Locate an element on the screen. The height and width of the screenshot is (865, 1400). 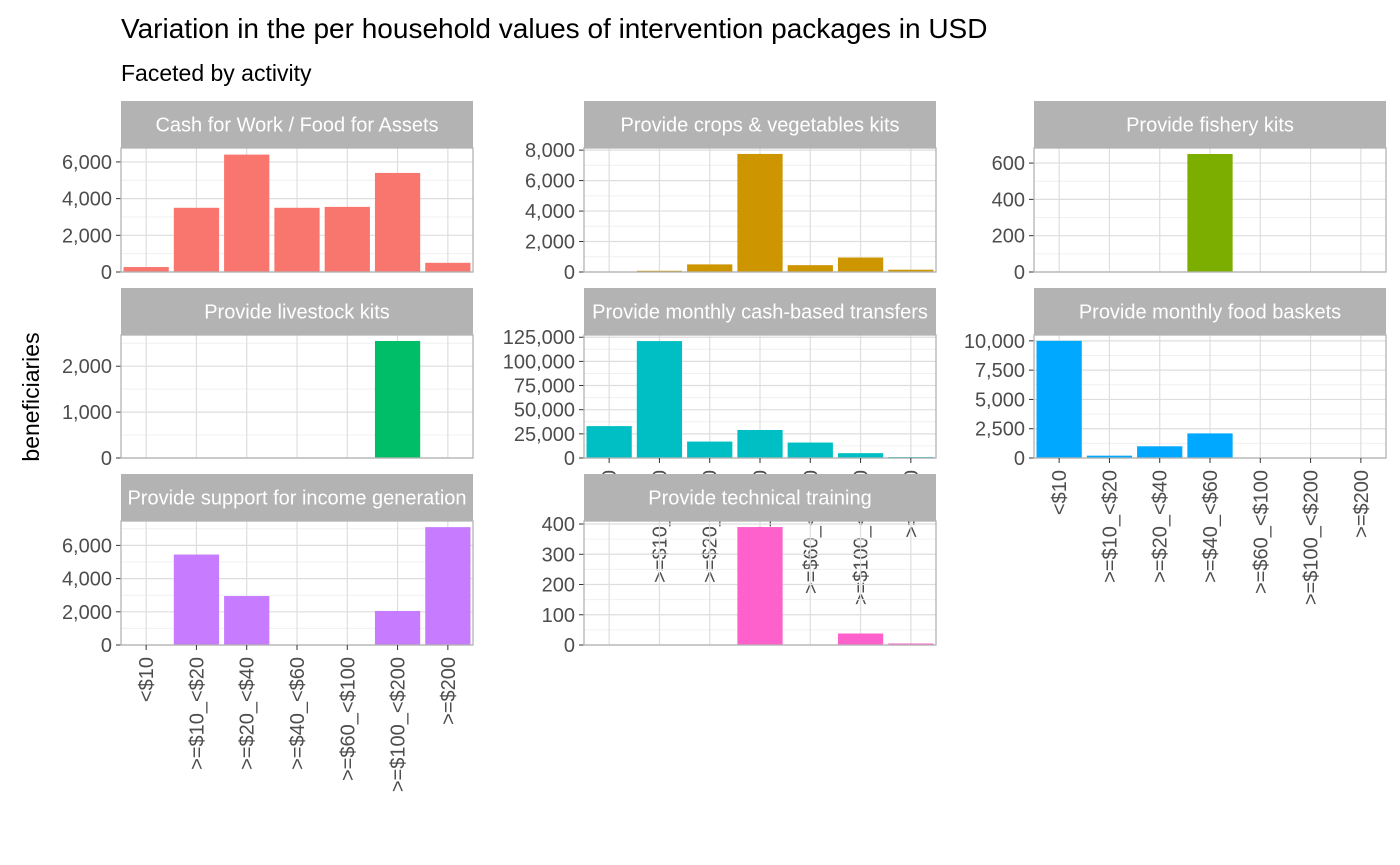
facet-4: Provide livestock kits 0 1,000 2,000 is located at coordinates (268, 379).